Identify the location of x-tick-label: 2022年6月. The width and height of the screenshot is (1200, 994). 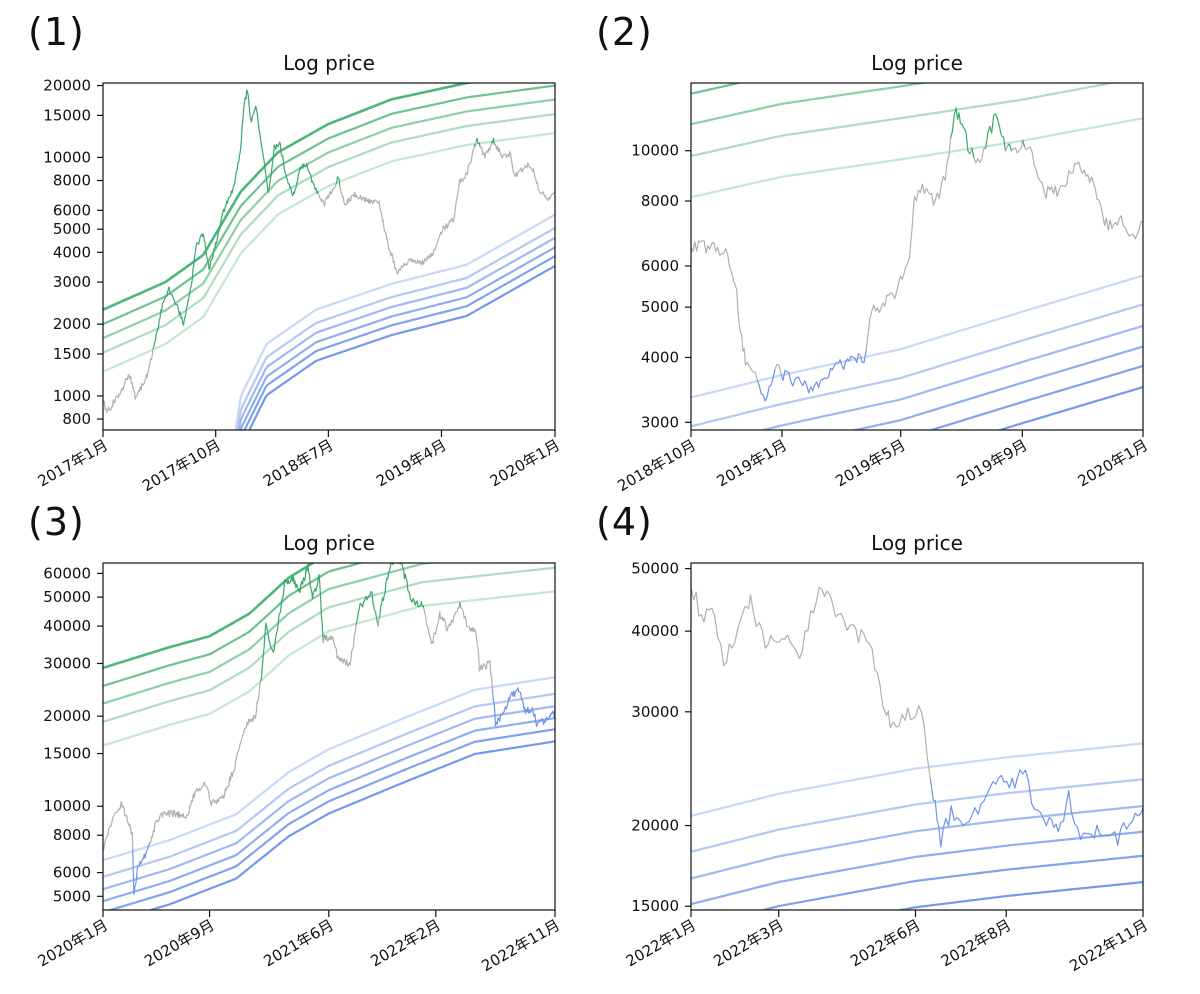
(885, 943).